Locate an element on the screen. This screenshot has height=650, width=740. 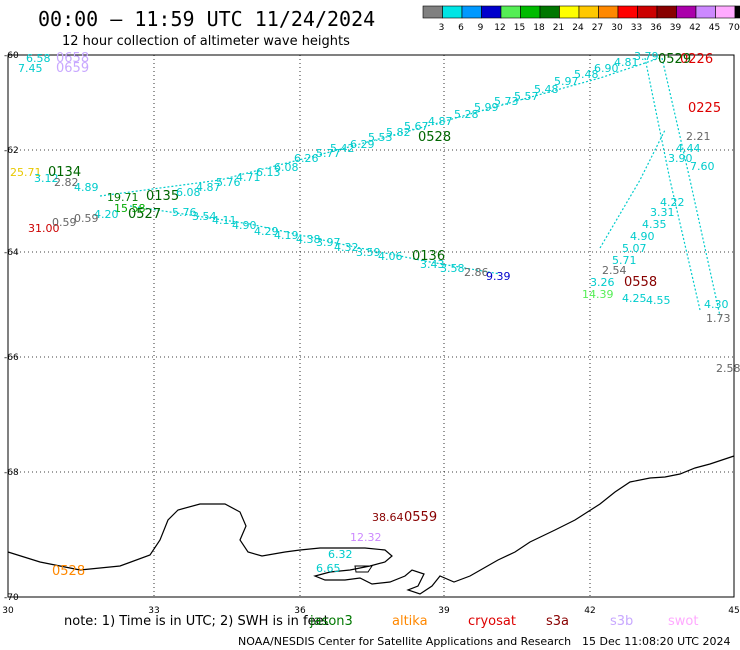
wave-height-value: 6.32 is located at coordinates (340, 554).